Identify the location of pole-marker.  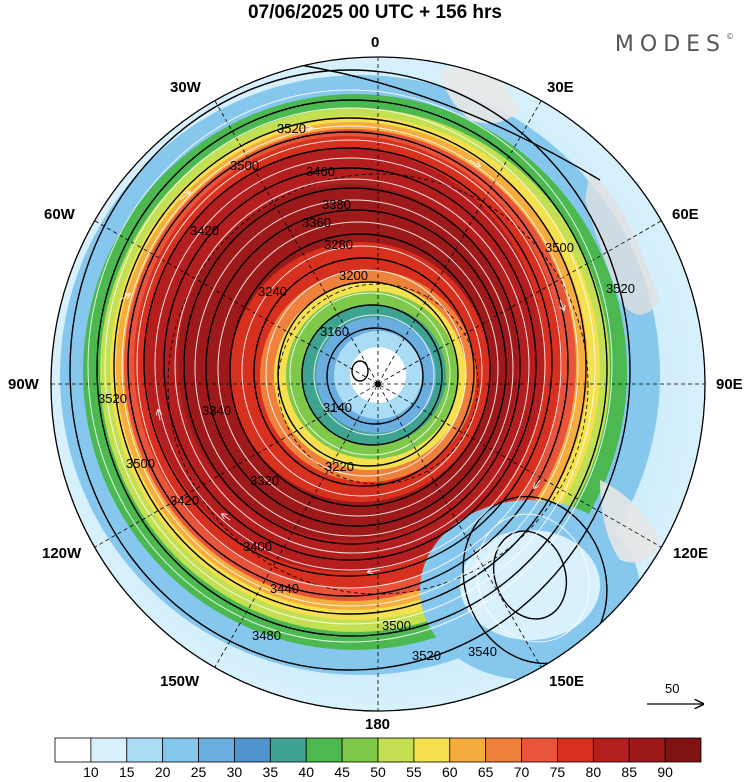
(378, 384).